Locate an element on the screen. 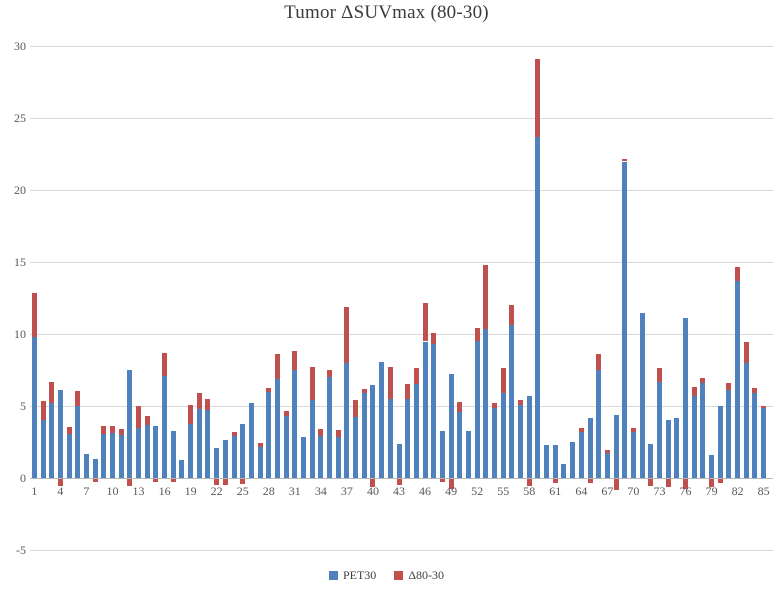 This screenshot has width=773, height=592. y-axis-tick-label: 25 is located at coordinates (20, 118).